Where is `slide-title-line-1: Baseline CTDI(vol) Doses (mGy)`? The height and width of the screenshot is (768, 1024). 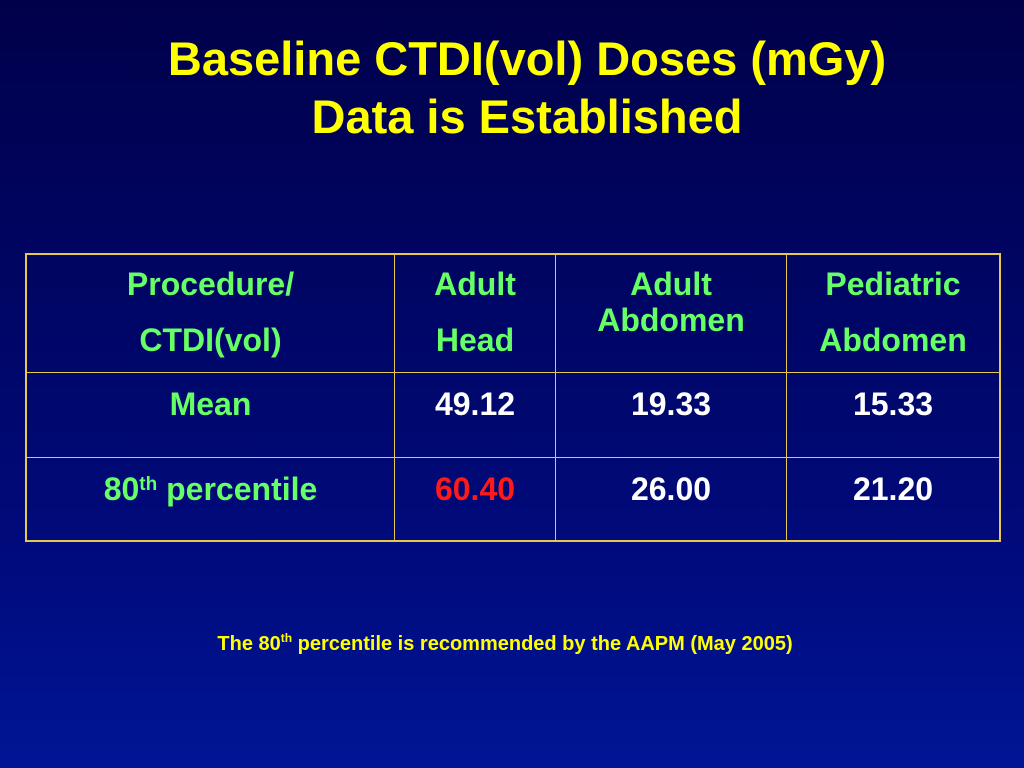
slide-title-line-1: Baseline CTDI(vol) Doses (mGy) is located at coordinates (527, 58).